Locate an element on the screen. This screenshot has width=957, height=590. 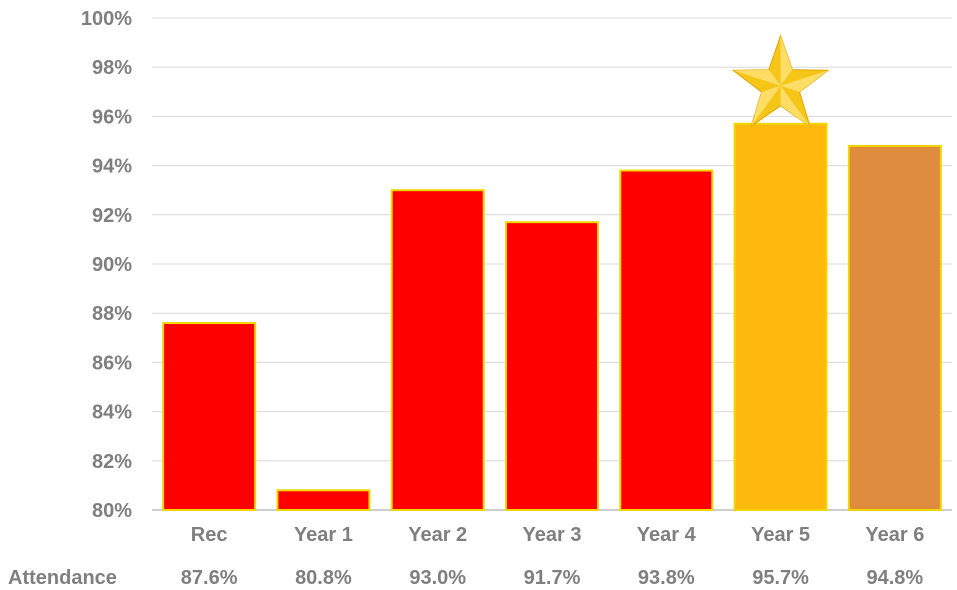
attendance-value: 95.7% is located at coordinates (780, 578).